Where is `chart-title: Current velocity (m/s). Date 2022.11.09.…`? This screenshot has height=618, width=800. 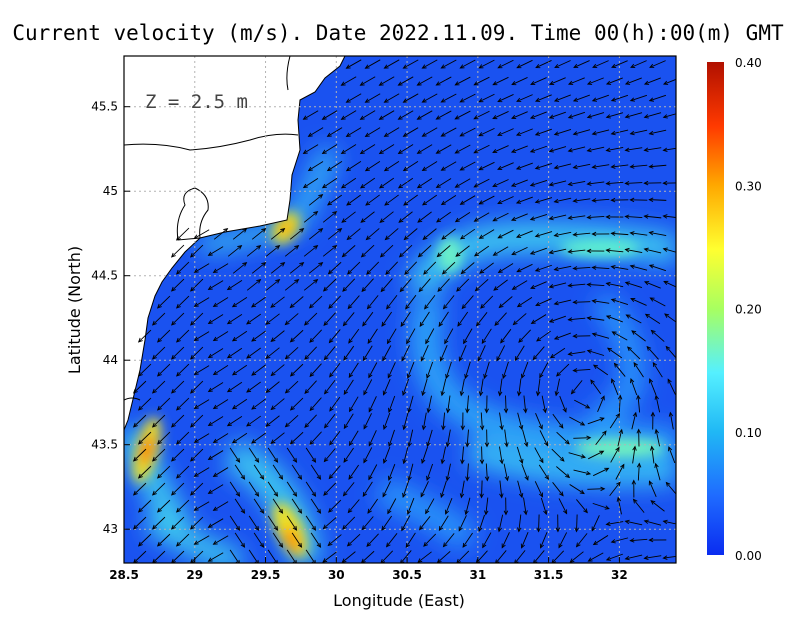 chart-title: Current velocity (m/s). Date 2022.11.09.… is located at coordinates (398, 33).